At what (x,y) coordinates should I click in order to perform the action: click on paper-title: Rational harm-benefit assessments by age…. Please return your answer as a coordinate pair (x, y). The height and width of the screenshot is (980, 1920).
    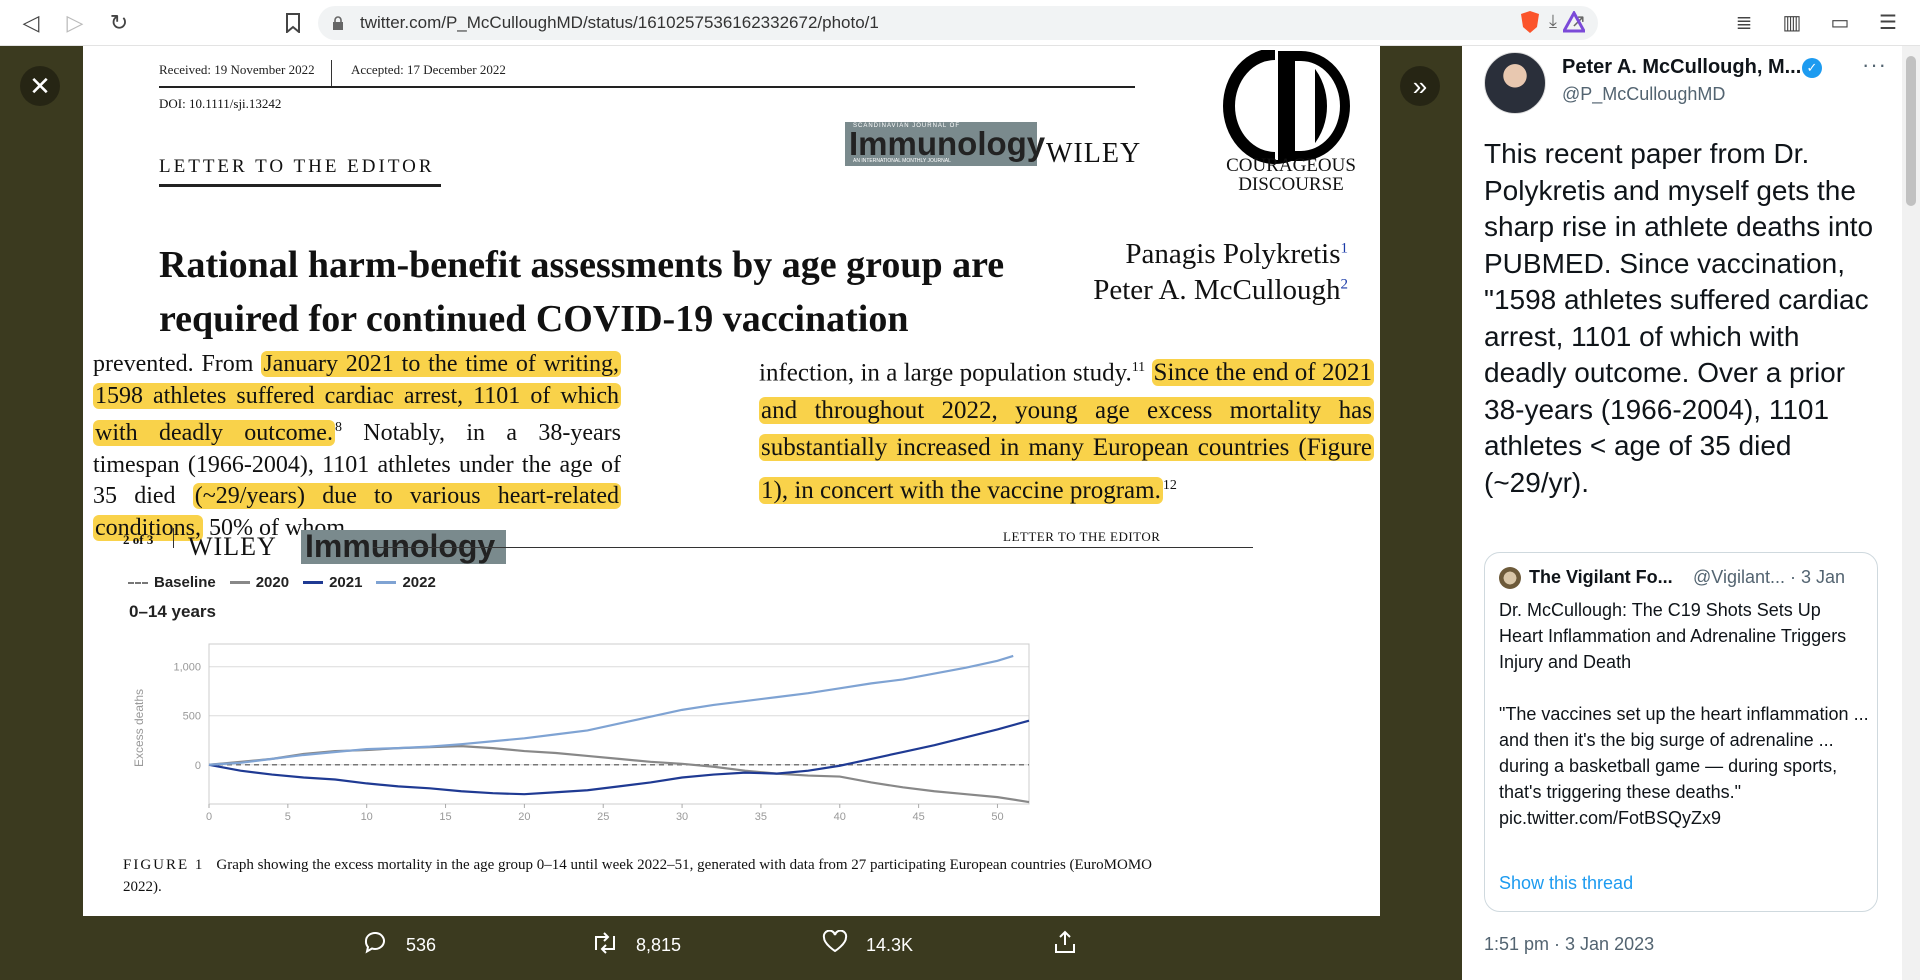
    Looking at the image, I should click on (582, 292).